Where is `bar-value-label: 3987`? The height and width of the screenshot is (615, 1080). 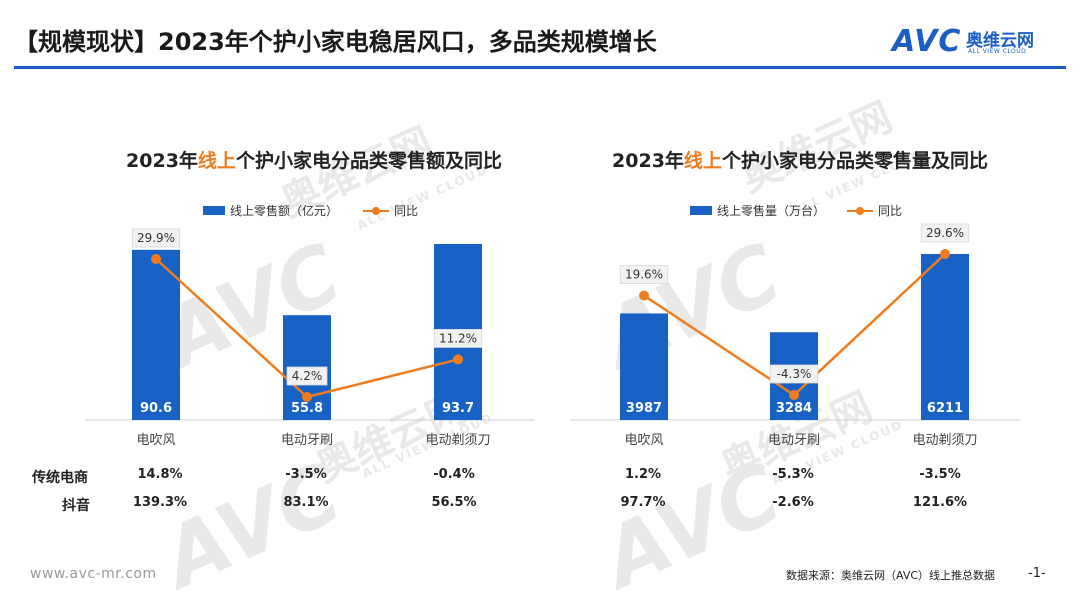
bar-value-label: 3987 is located at coordinates (644, 408).